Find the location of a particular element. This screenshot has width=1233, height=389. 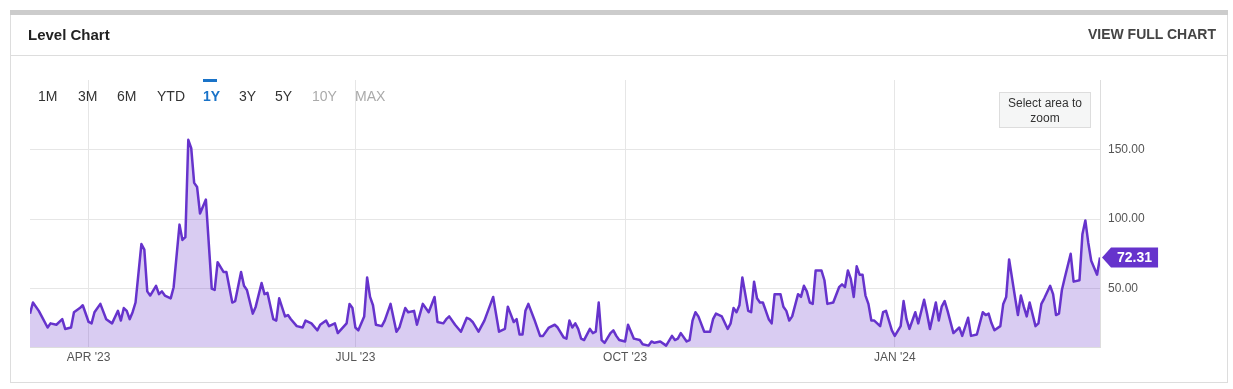

annotation: 1Y is located at coordinates (212, 96).